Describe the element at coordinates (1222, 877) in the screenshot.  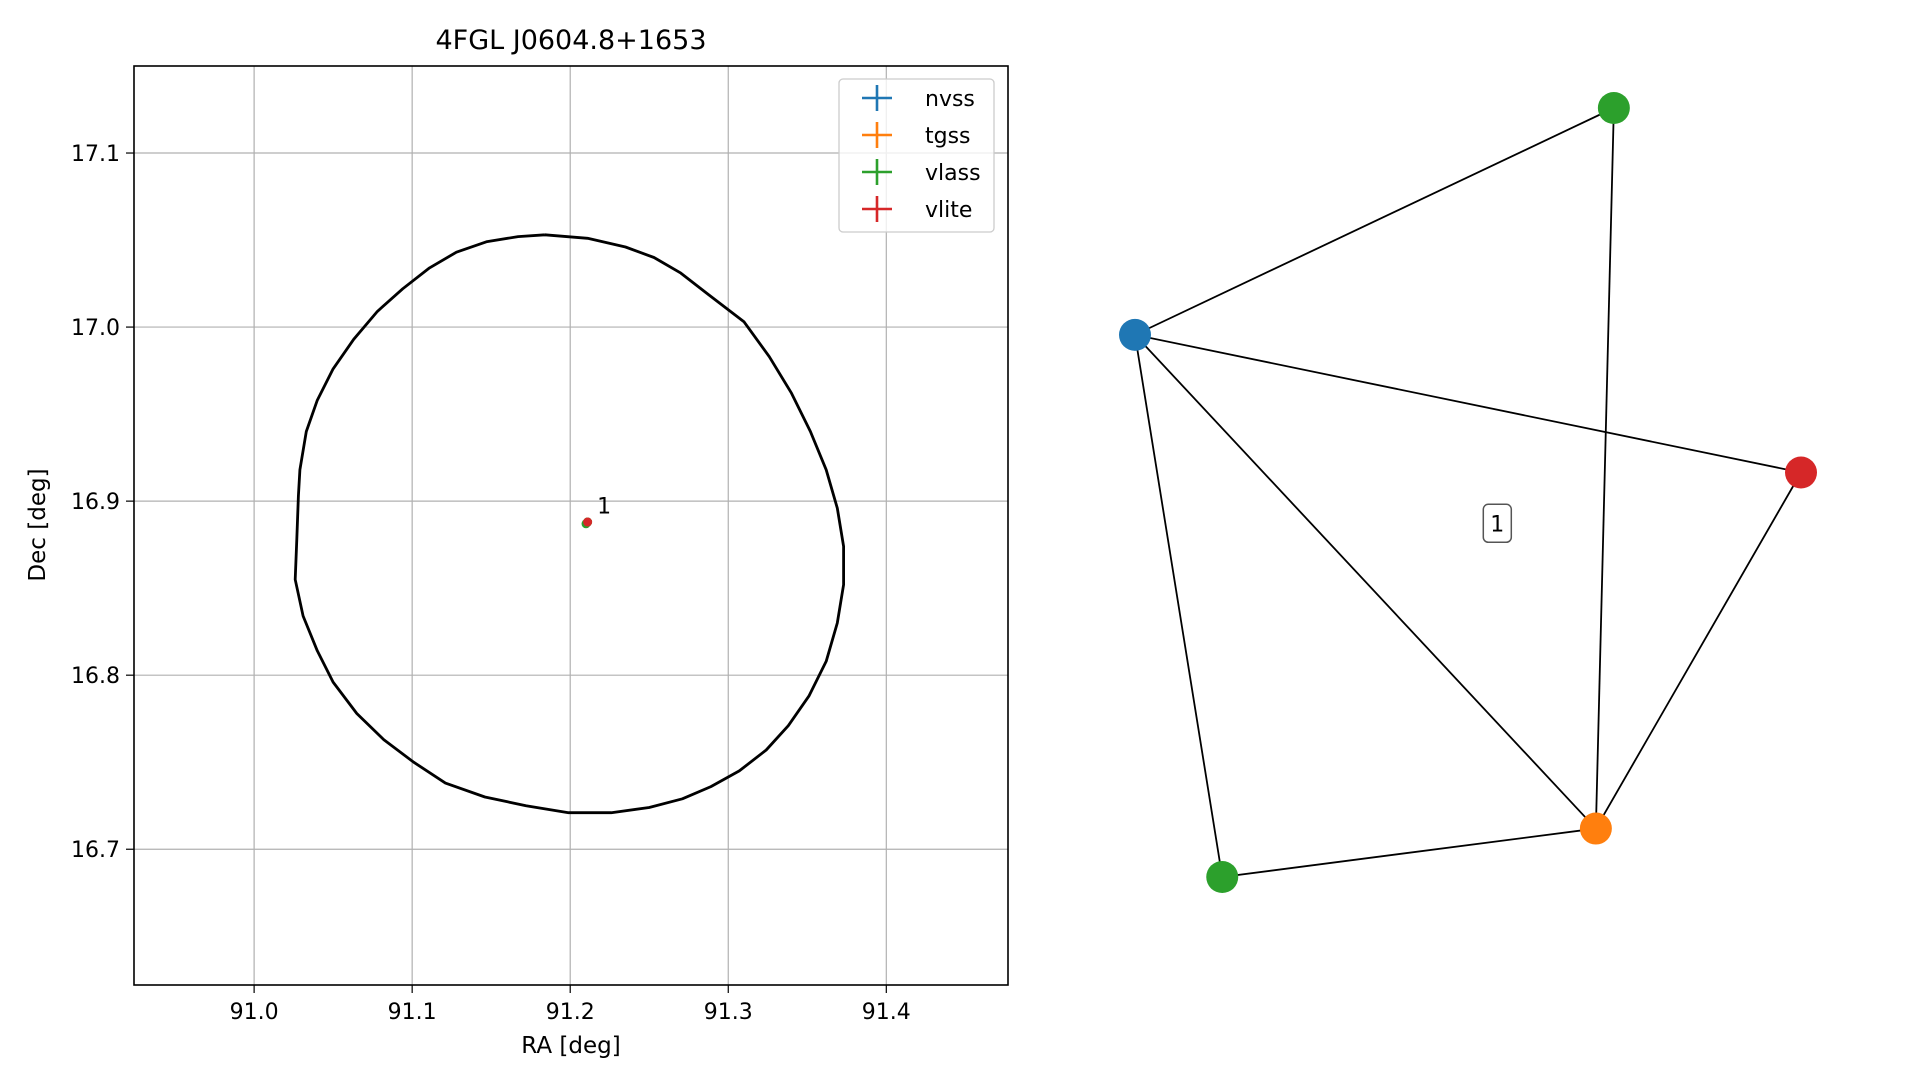
I see `network-node-vlass_bottom` at that location.